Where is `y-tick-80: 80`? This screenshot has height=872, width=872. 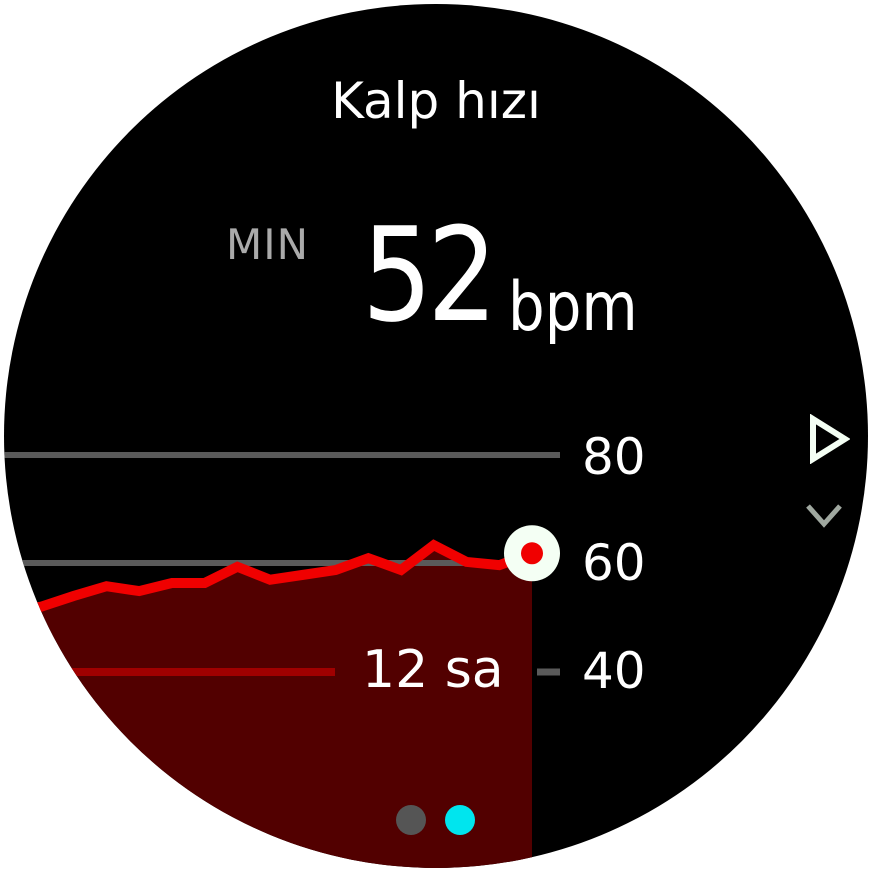 y-tick-80: 80 is located at coordinates (614, 457).